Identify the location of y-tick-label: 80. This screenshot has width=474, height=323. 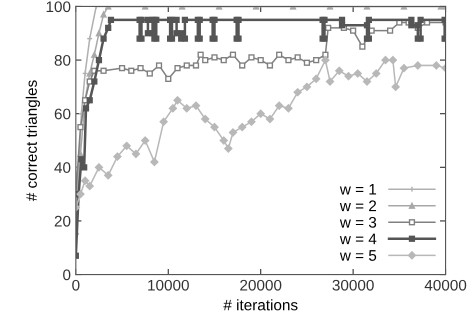
(62, 60).